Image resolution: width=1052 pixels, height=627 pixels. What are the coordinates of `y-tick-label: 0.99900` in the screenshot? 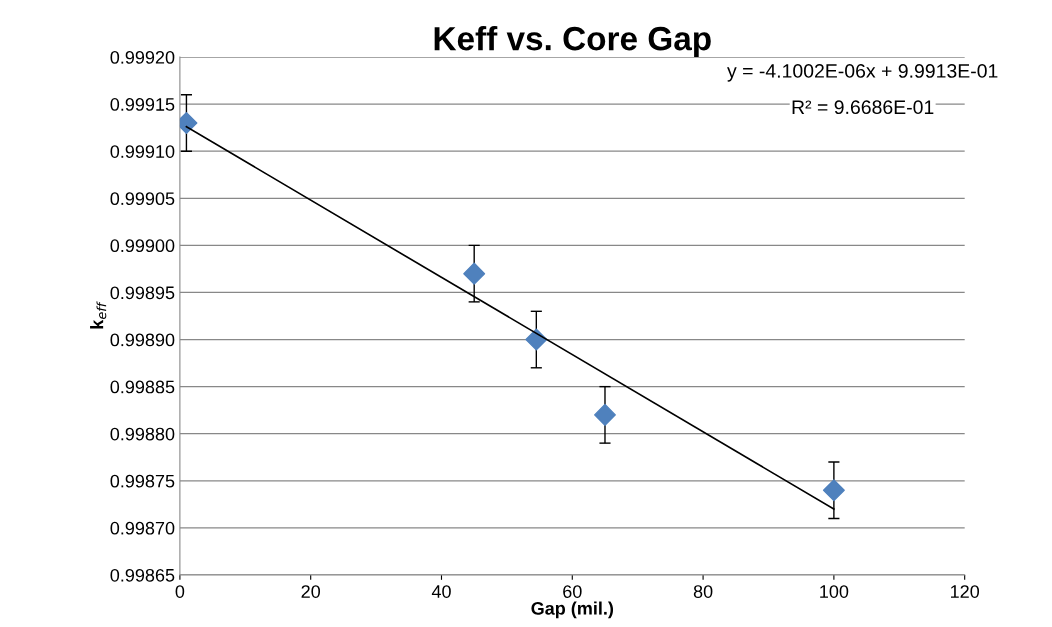 It's located at (142, 246).